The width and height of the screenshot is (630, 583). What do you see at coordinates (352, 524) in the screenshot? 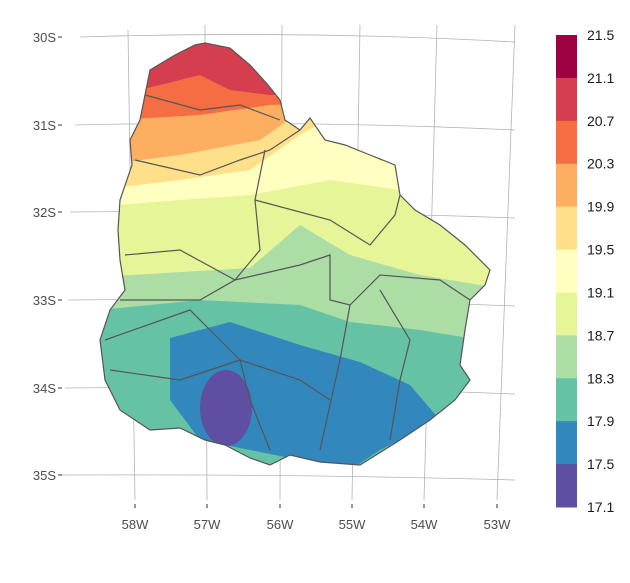
I see `lon-tick-label: 55W` at bounding box center [352, 524].